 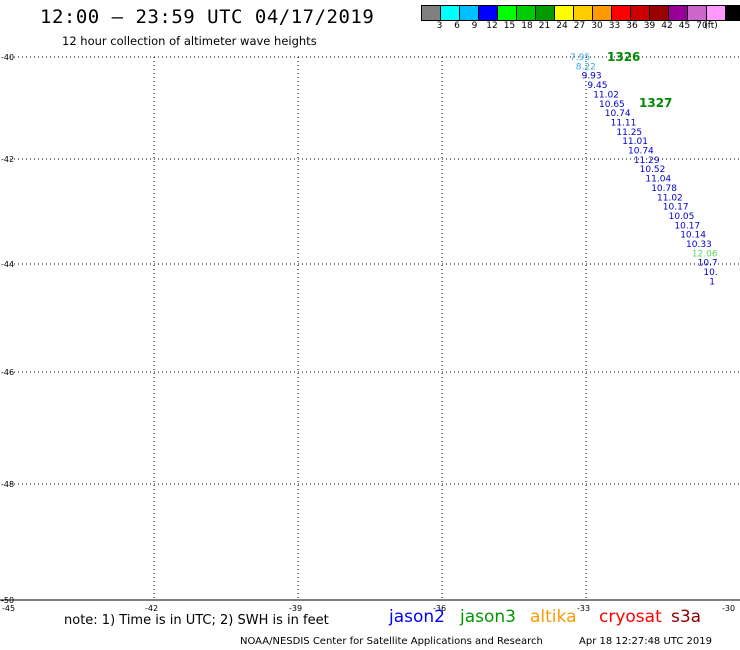 I want to click on color-scale-legend, so click(x=580, y=13).